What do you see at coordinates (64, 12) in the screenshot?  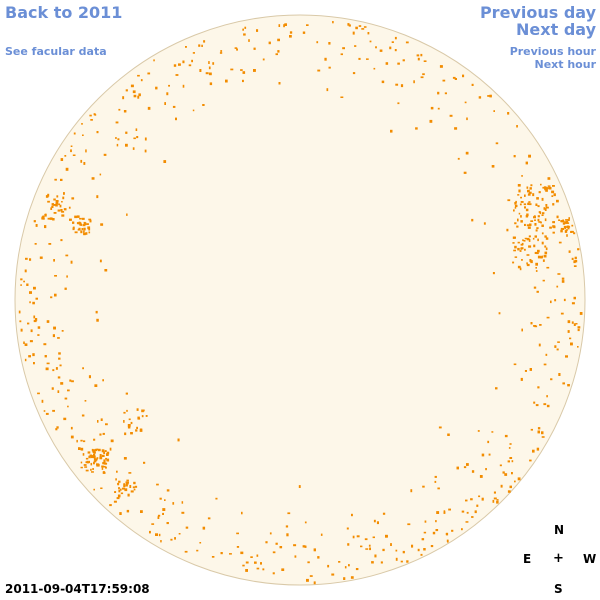 I see `back-to-year-link: Back to 2011` at bounding box center [64, 12].